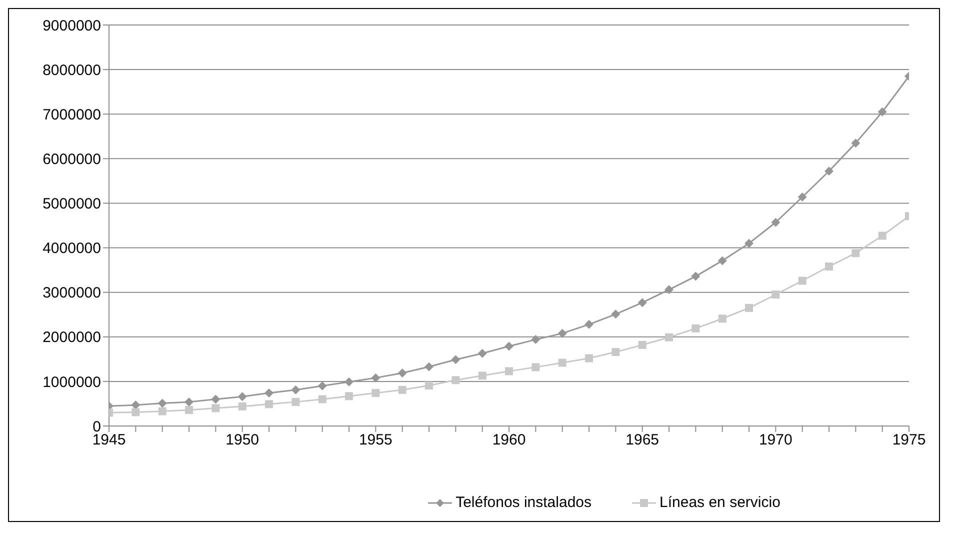 Image resolution: width=953 pixels, height=535 pixels. What do you see at coordinates (71, 159) in the screenshot?
I see `y-tick-label: 6000000` at bounding box center [71, 159].